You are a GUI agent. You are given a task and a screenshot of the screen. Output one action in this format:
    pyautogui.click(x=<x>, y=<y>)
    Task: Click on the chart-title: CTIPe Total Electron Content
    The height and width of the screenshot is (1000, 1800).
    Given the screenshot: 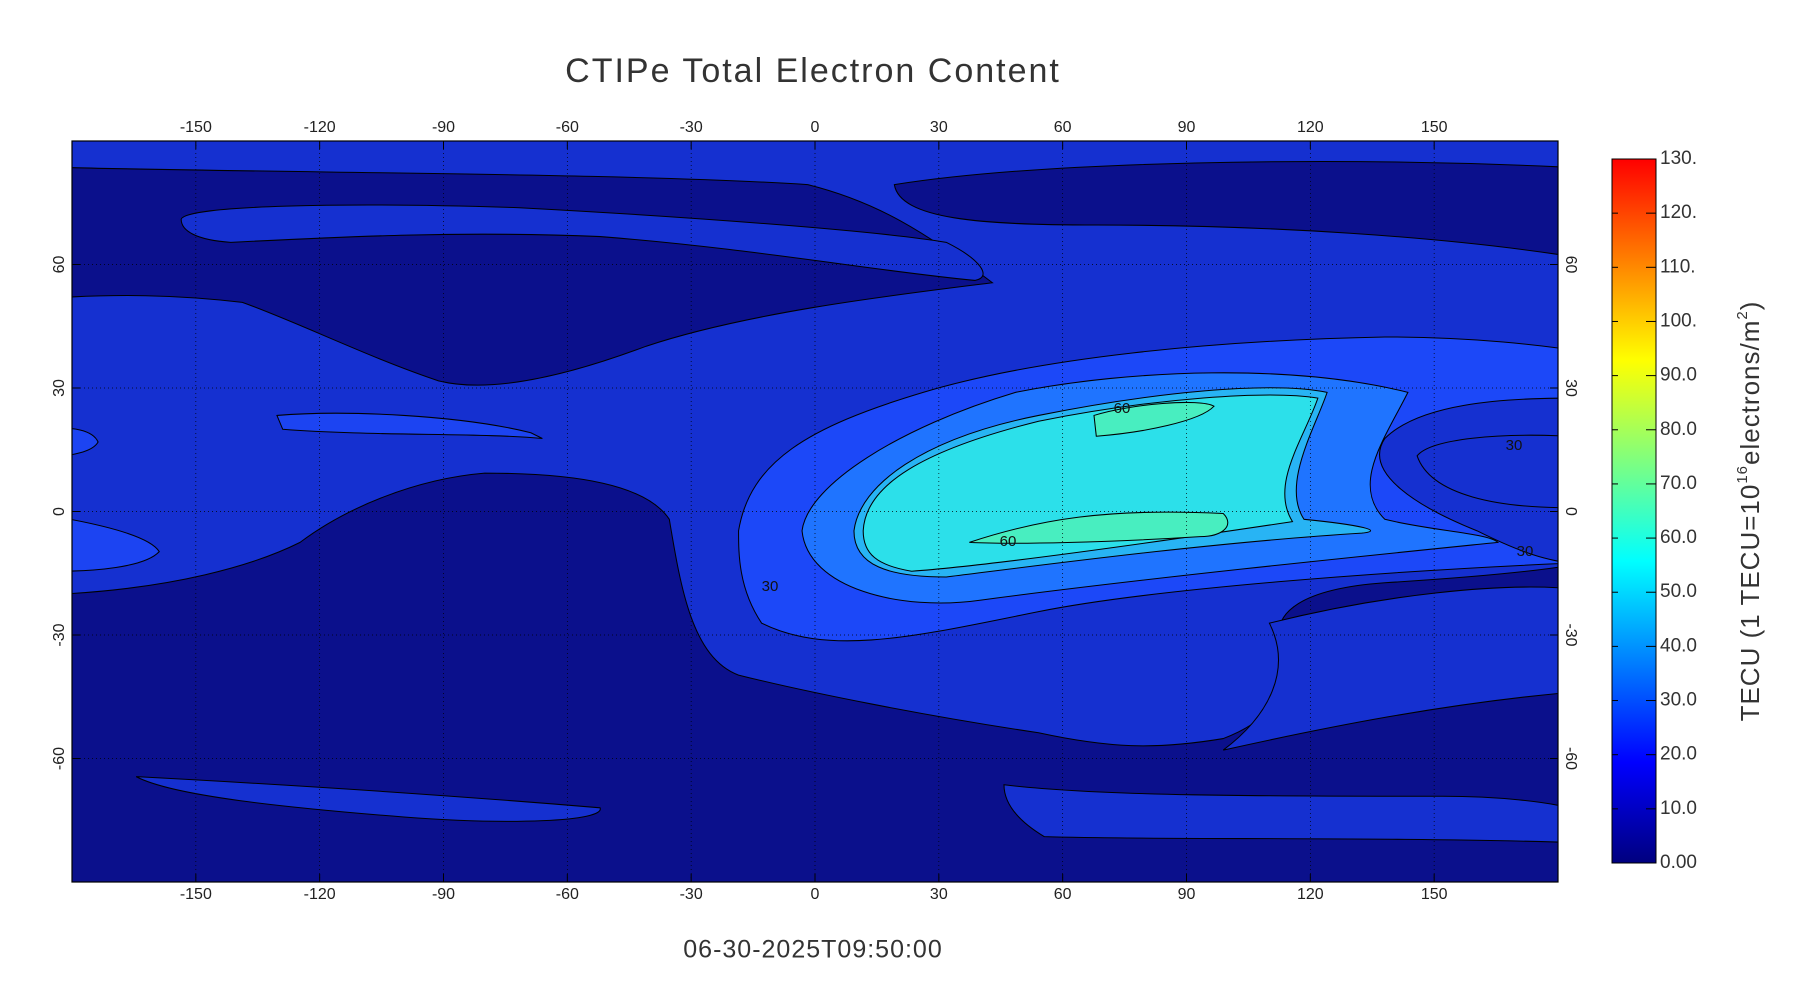 What is the action you would take?
    pyautogui.click(x=813, y=71)
    